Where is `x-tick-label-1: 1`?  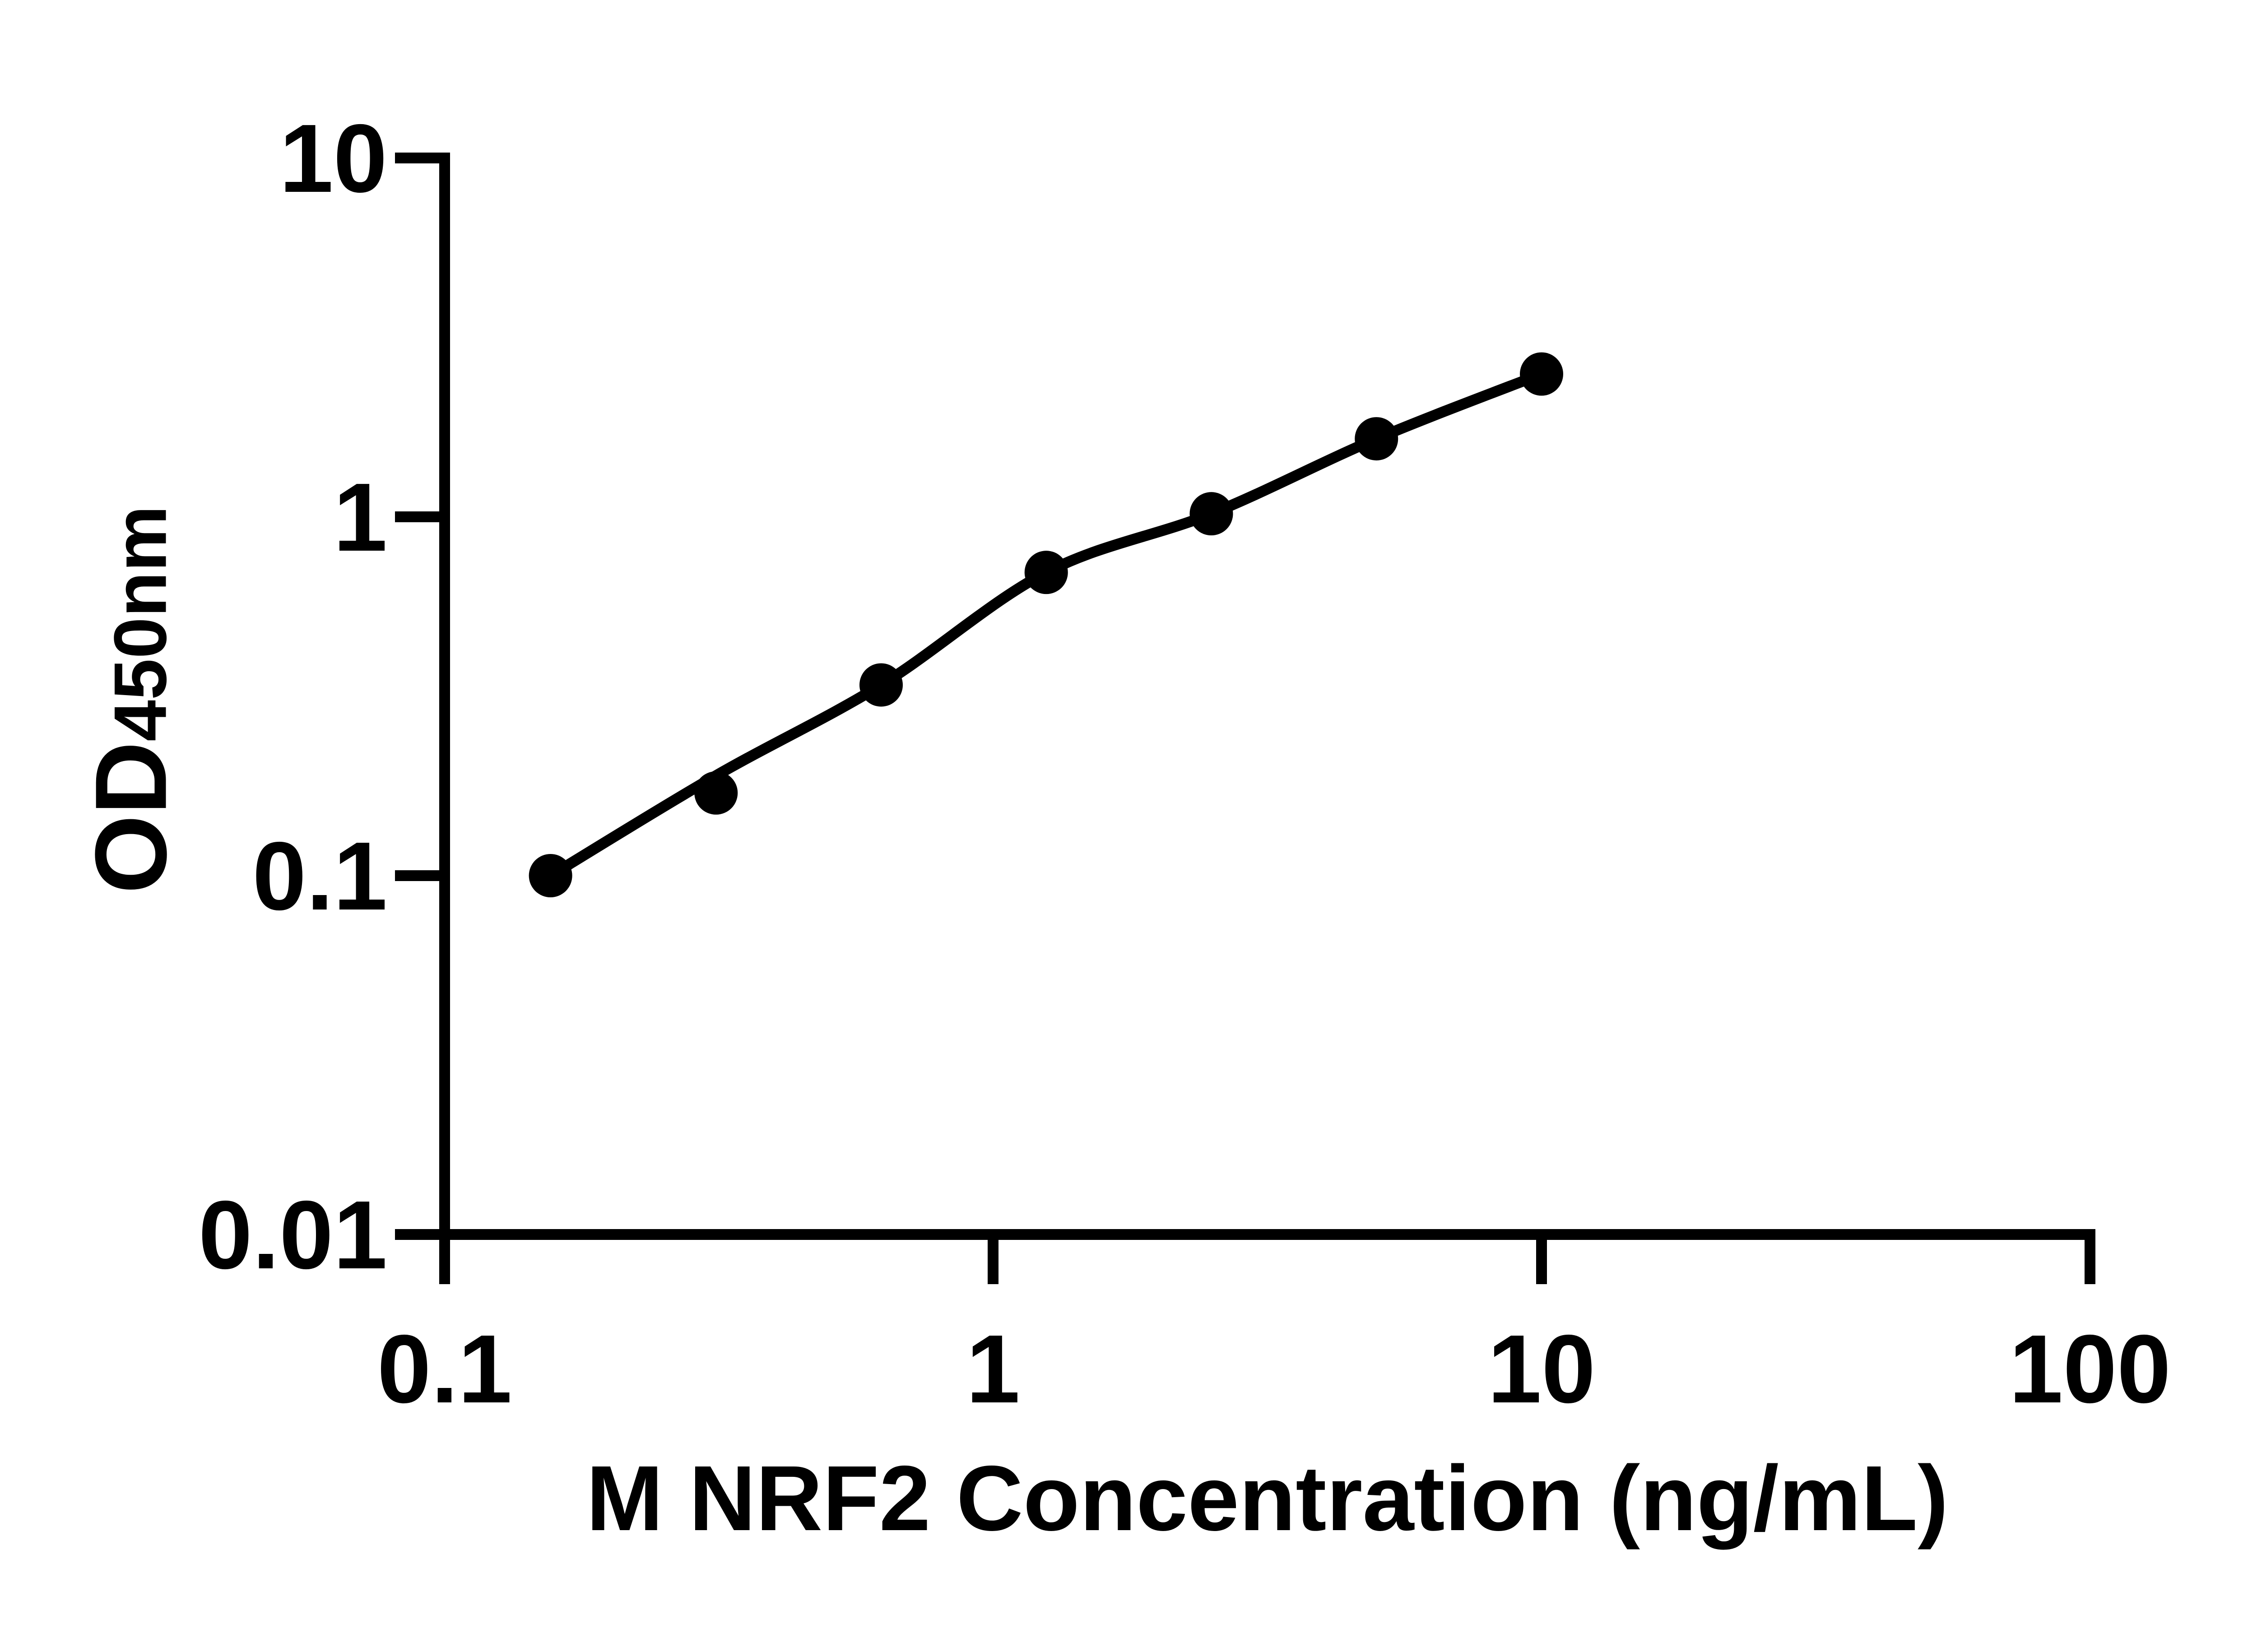 x-tick-label-1: 1 is located at coordinates (993, 1368).